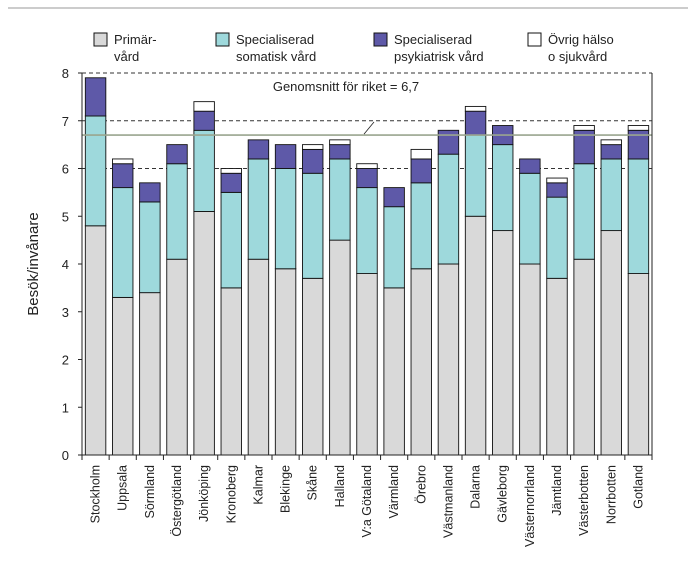 The width and height of the screenshot is (694, 563). What do you see at coordinates (65, 216) in the screenshot?
I see `y-tick-label: 5` at bounding box center [65, 216].